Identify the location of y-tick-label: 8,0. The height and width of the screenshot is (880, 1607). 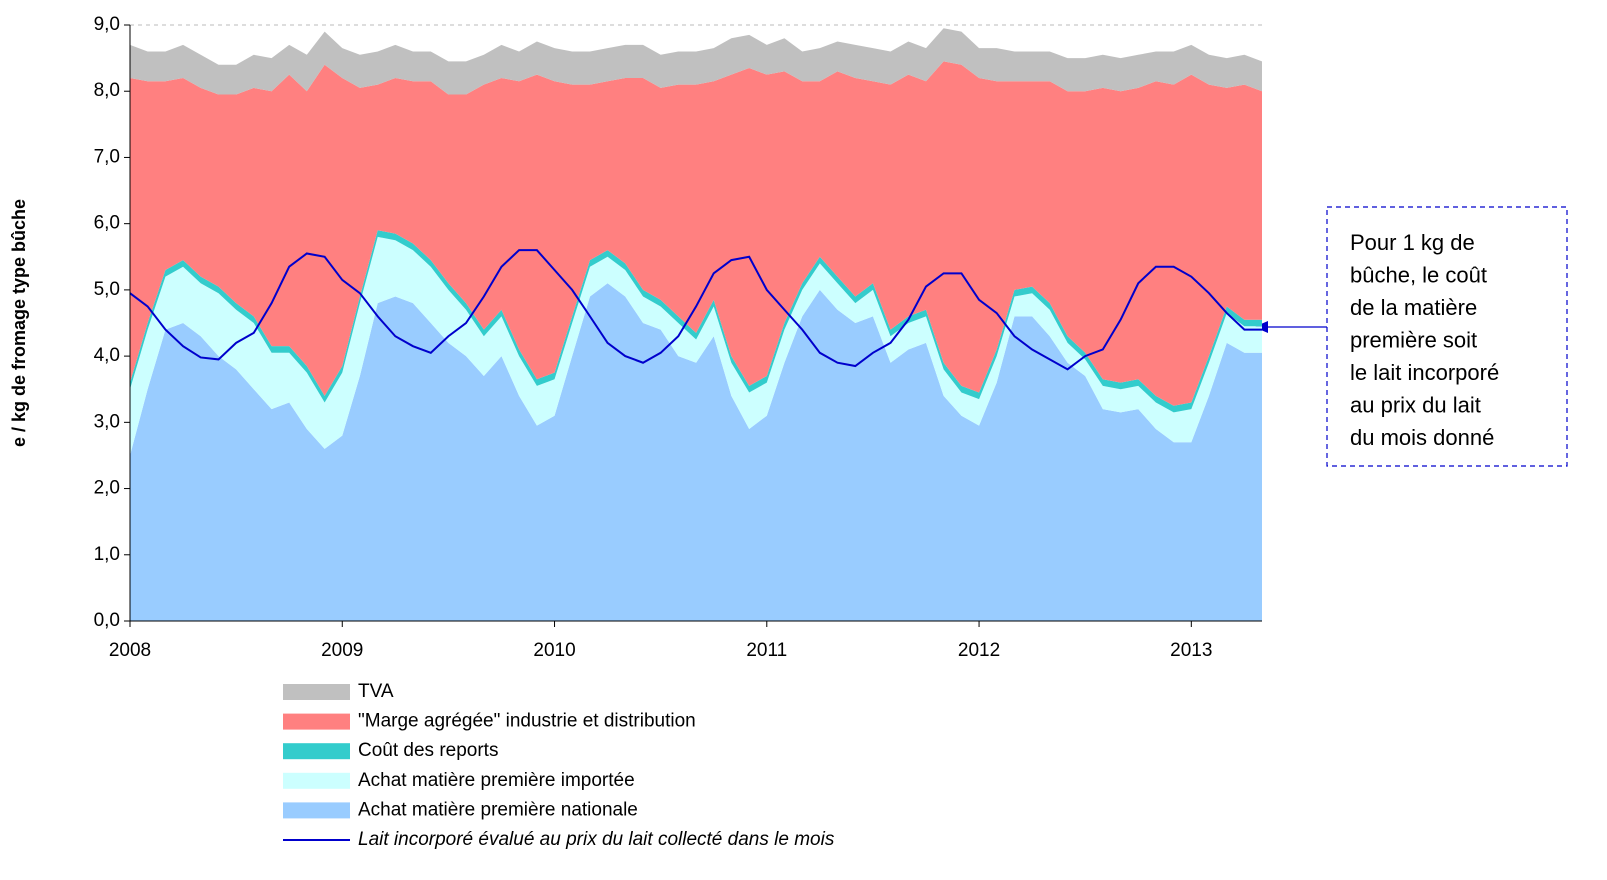
(107, 90).